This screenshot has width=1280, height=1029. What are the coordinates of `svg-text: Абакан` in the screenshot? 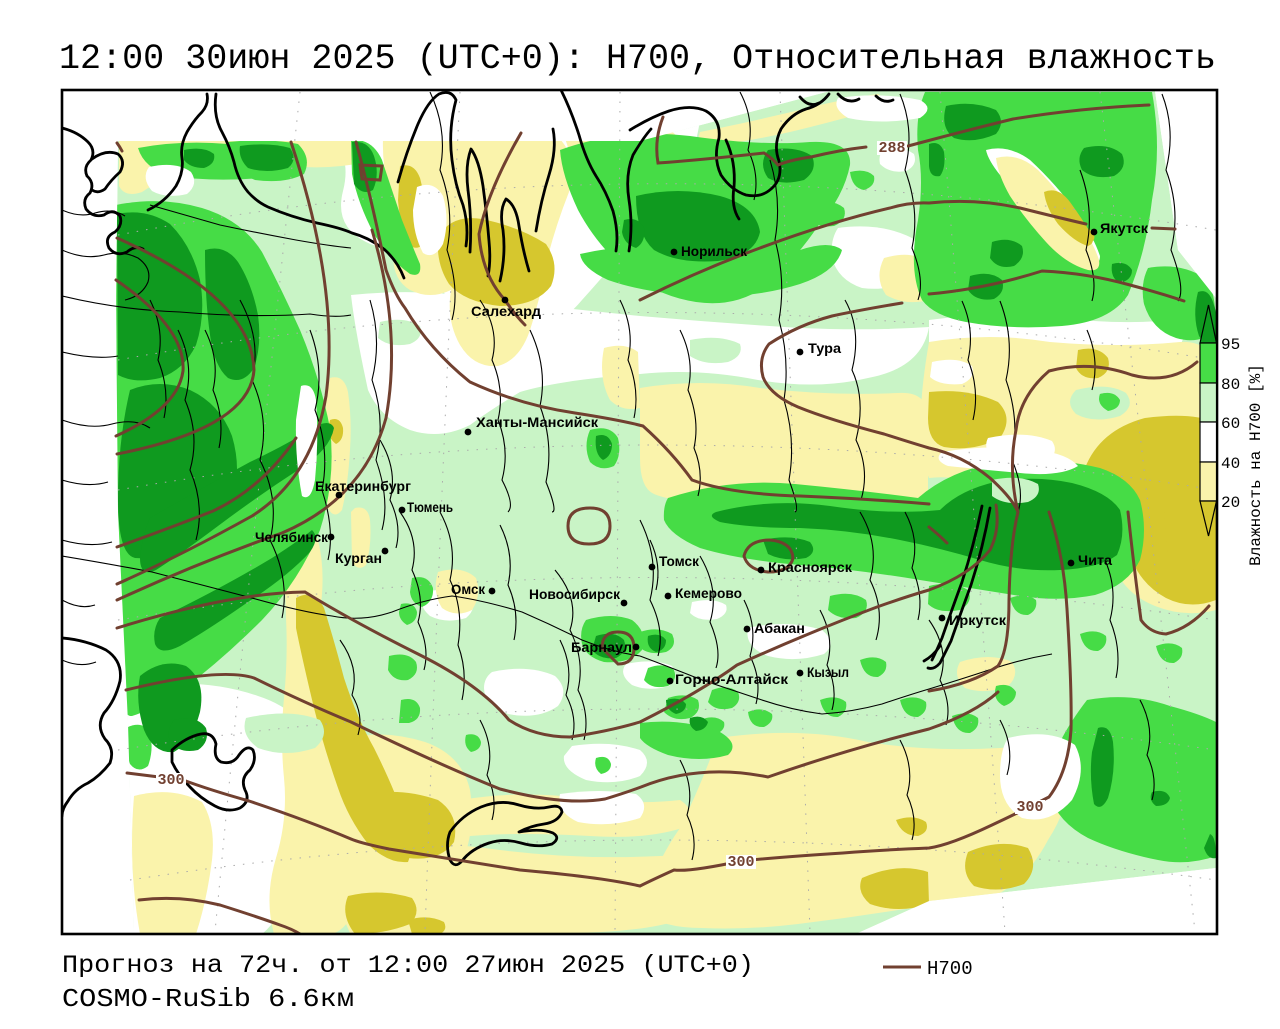 It's located at (779, 628).